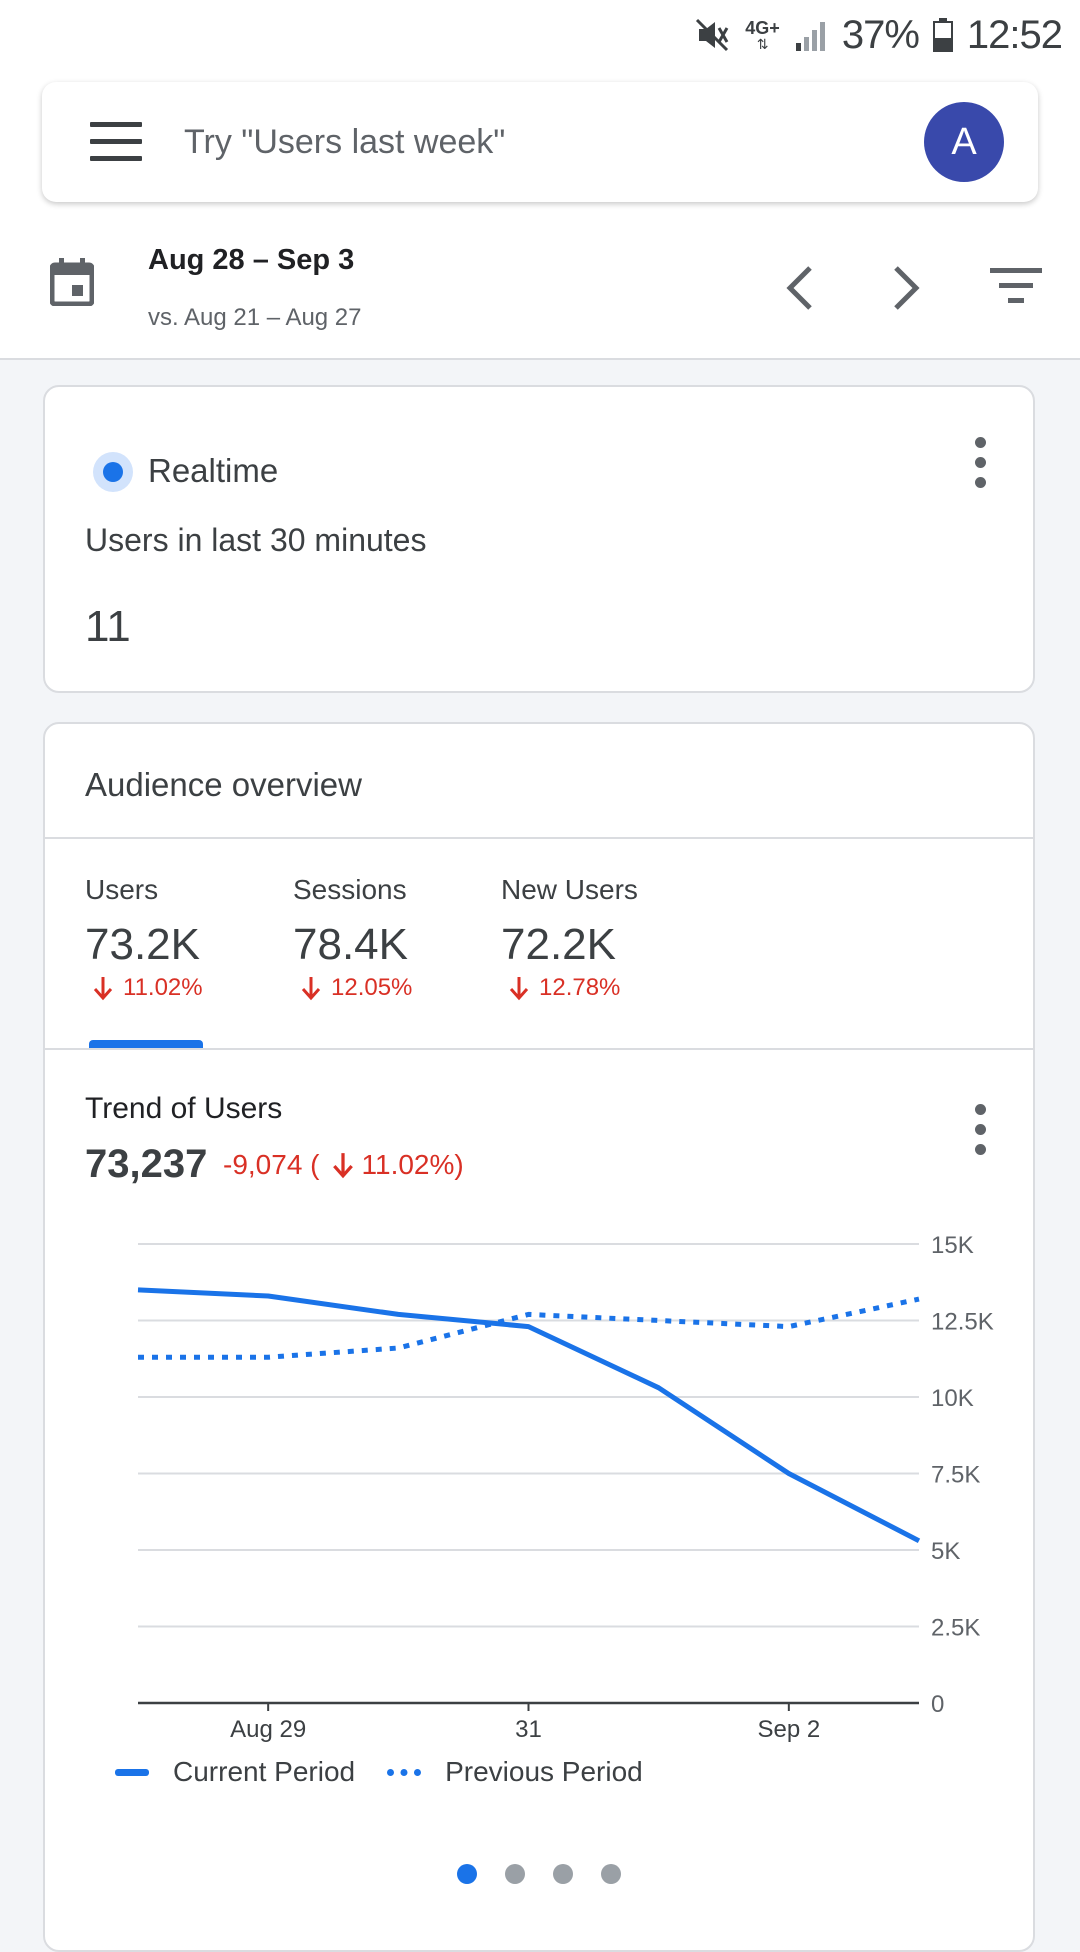 The image size is (1080, 1952). What do you see at coordinates (964, 142) in the screenshot?
I see `avatar: A` at bounding box center [964, 142].